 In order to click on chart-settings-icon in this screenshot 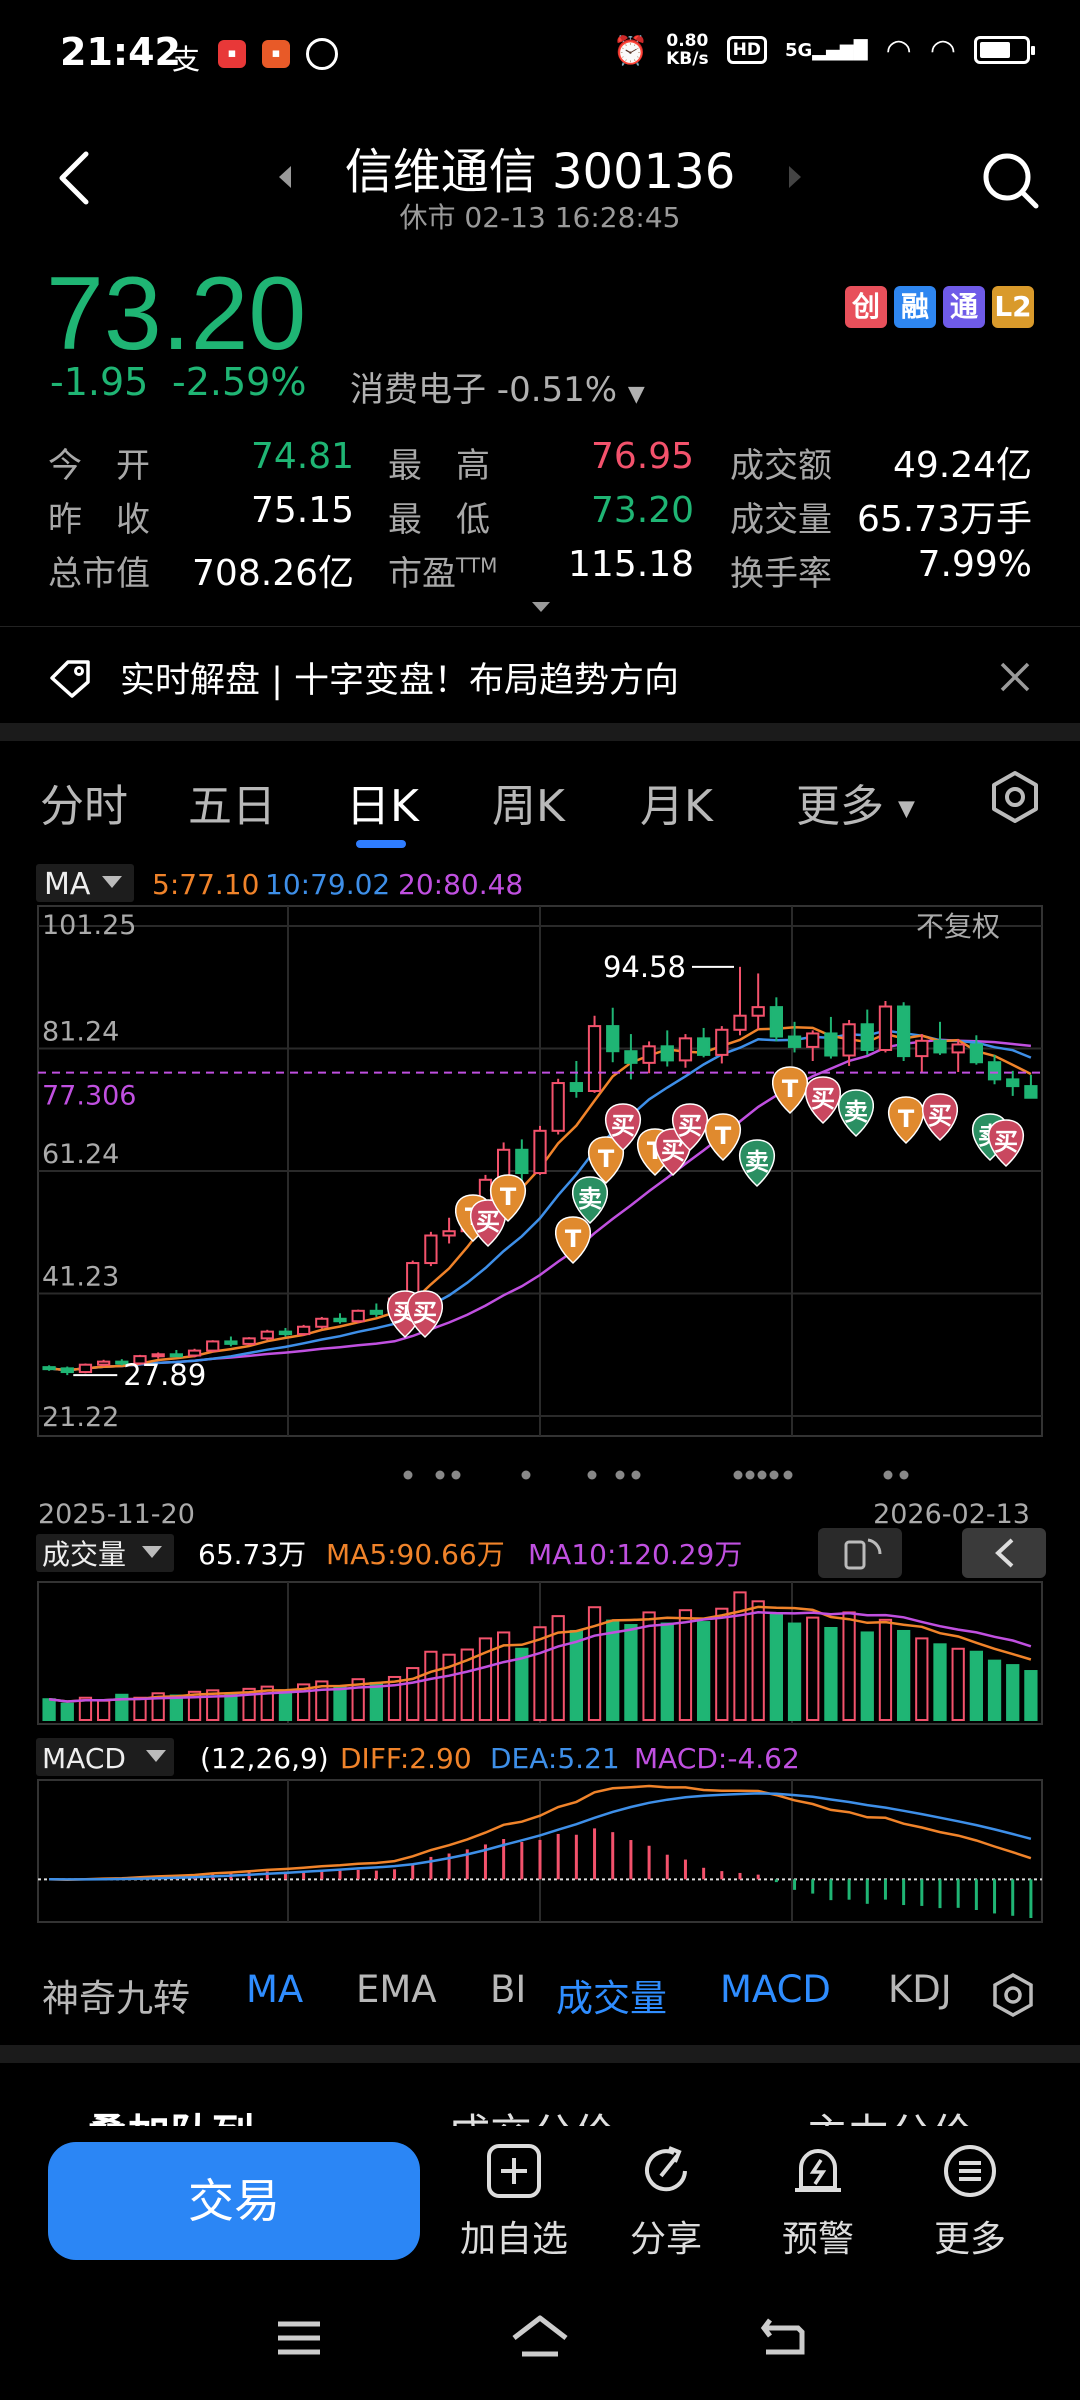, I will do `click(1015, 797)`.